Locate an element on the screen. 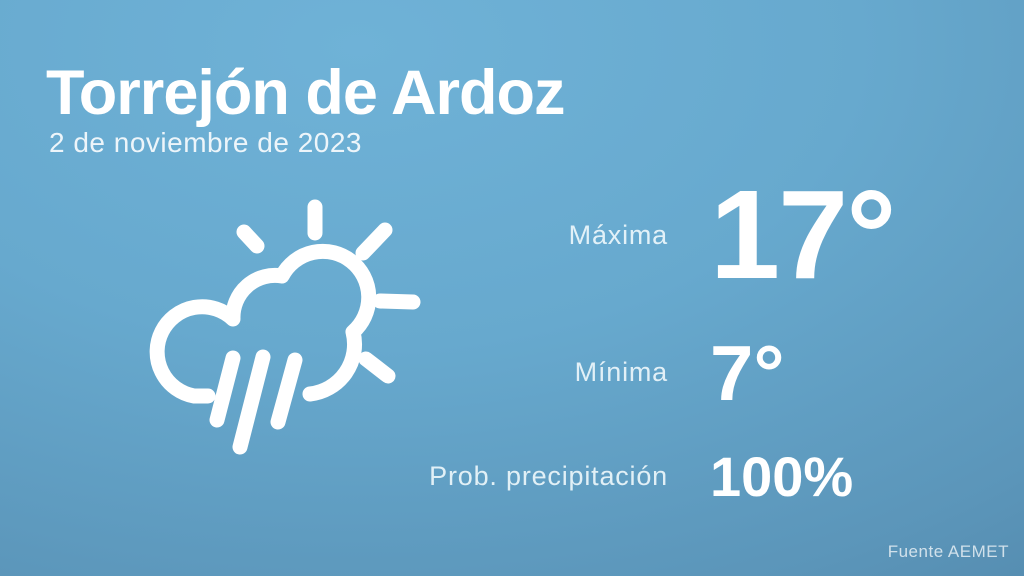 This screenshot has height=576, width=1024. metric-label-prob-precipitacion: Prob. precipitación is located at coordinates (548, 476).